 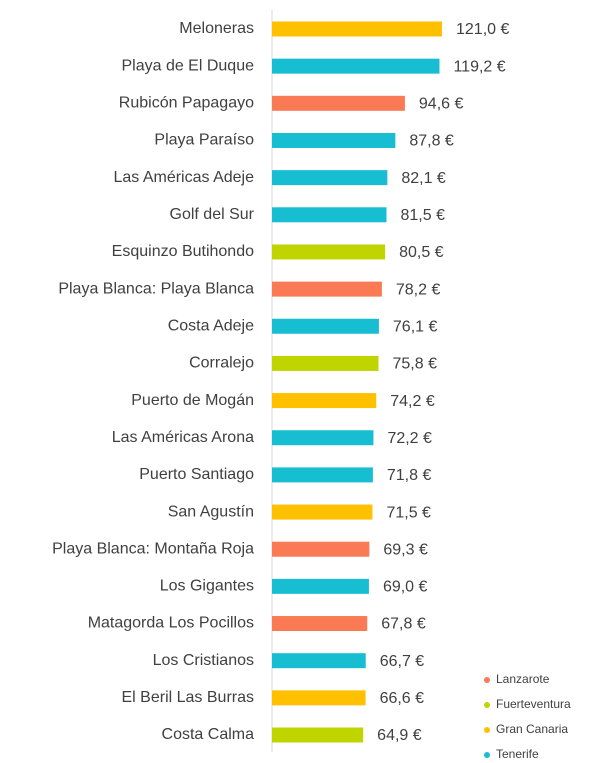 I want to click on category-label: Los Cristianos, so click(x=203, y=660).